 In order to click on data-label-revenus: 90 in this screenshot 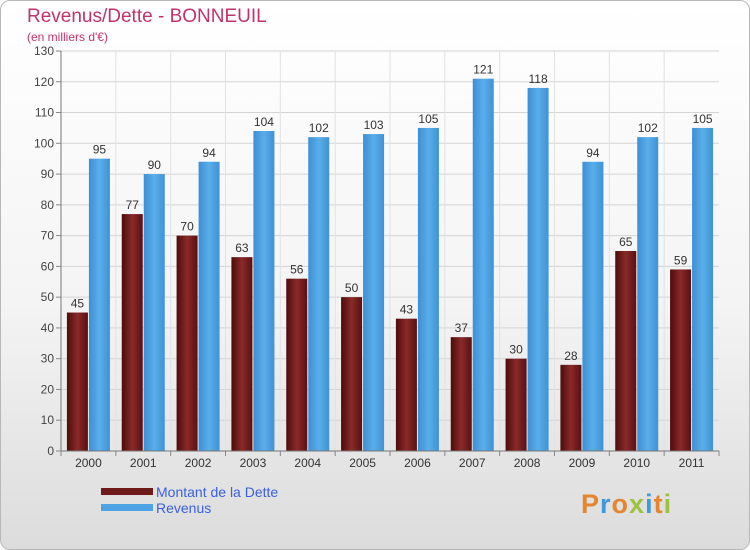, I will do `click(155, 165)`.